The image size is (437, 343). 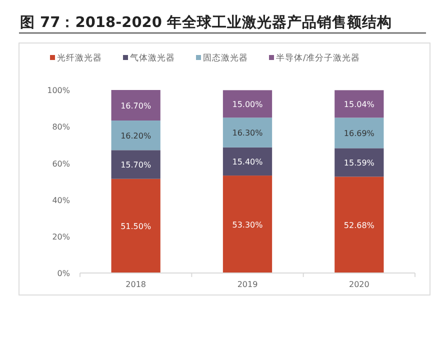 I want to click on y-tick-label: 20%, so click(x=61, y=237).